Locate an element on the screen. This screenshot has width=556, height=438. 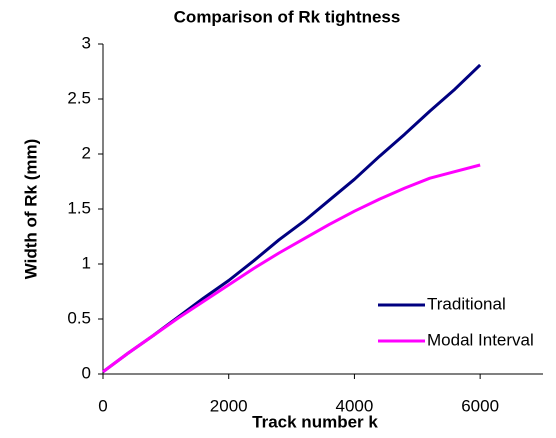
y-tick-label: 2.5 is located at coordinates (79, 97).